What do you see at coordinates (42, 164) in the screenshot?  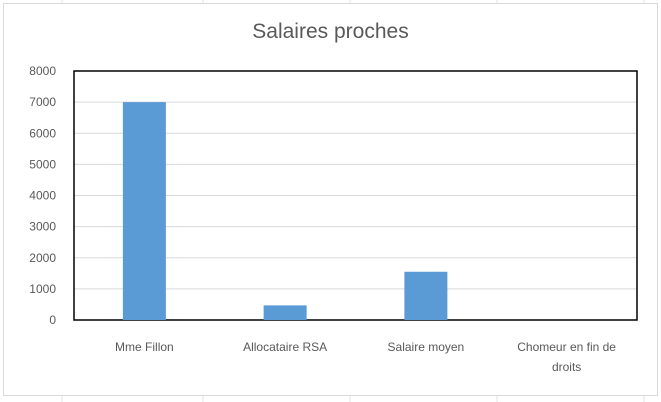 I see `y-tick-label: 5000` at bounding box center [42, 164].